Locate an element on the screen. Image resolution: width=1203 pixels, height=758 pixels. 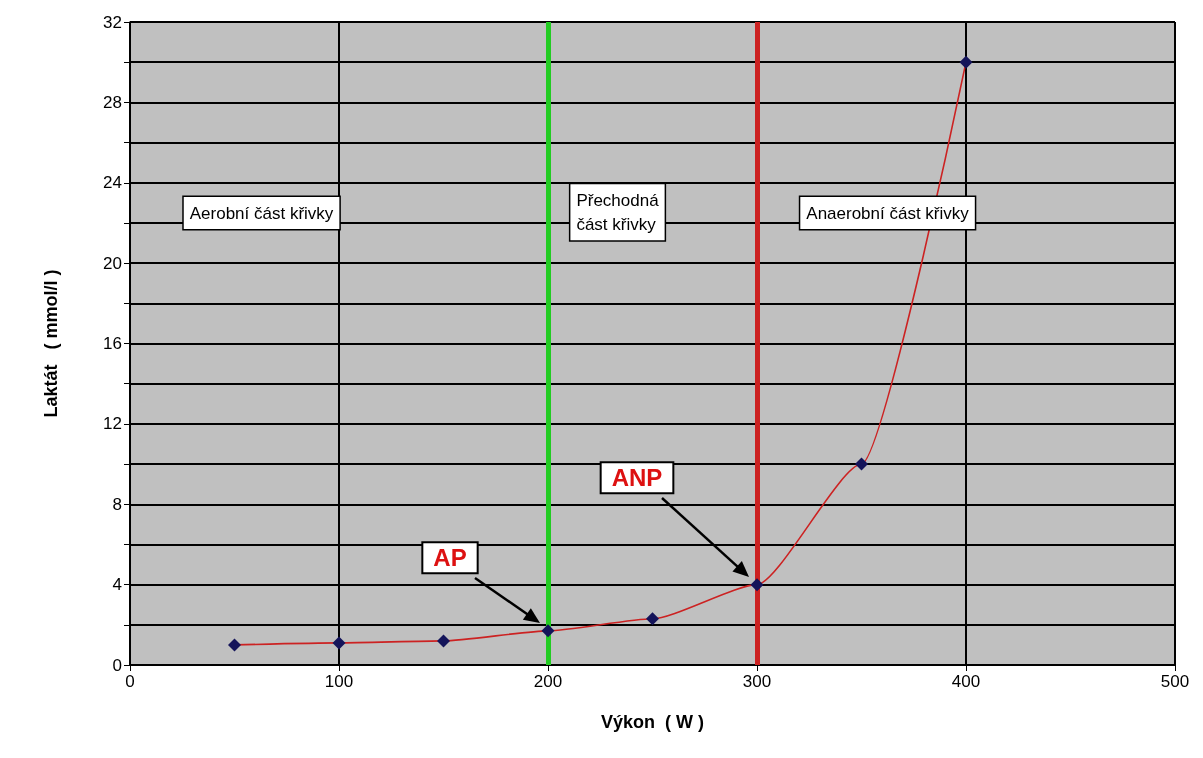
y-tick-label: 20 is located at coordinates (112, 263).